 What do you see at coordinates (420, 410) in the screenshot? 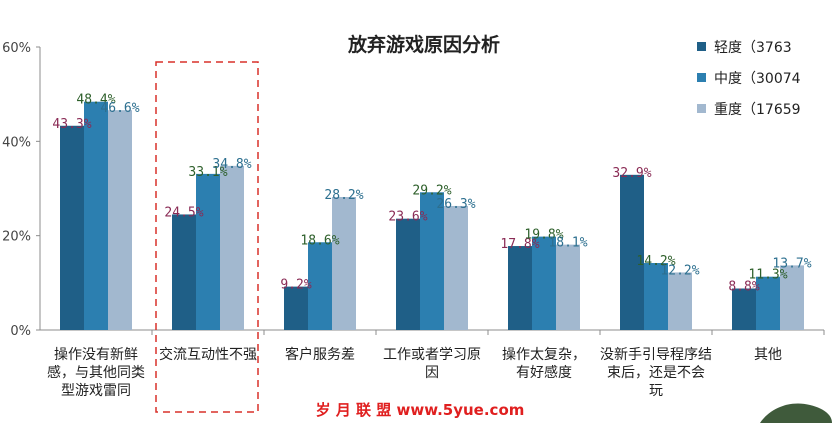
I see `watermark: 岁 月 联 盟 www.5yue.com` at bounding box center [420, 410].